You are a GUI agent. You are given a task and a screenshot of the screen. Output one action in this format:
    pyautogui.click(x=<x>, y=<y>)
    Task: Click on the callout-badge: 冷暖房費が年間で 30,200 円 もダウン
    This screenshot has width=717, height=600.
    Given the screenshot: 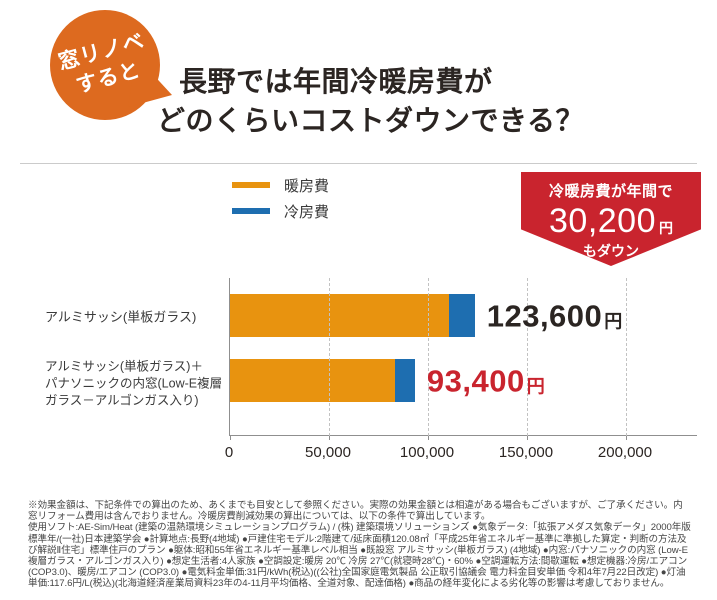 What is the action you would take?
    pyautogui.click(x=611, y=219)
    